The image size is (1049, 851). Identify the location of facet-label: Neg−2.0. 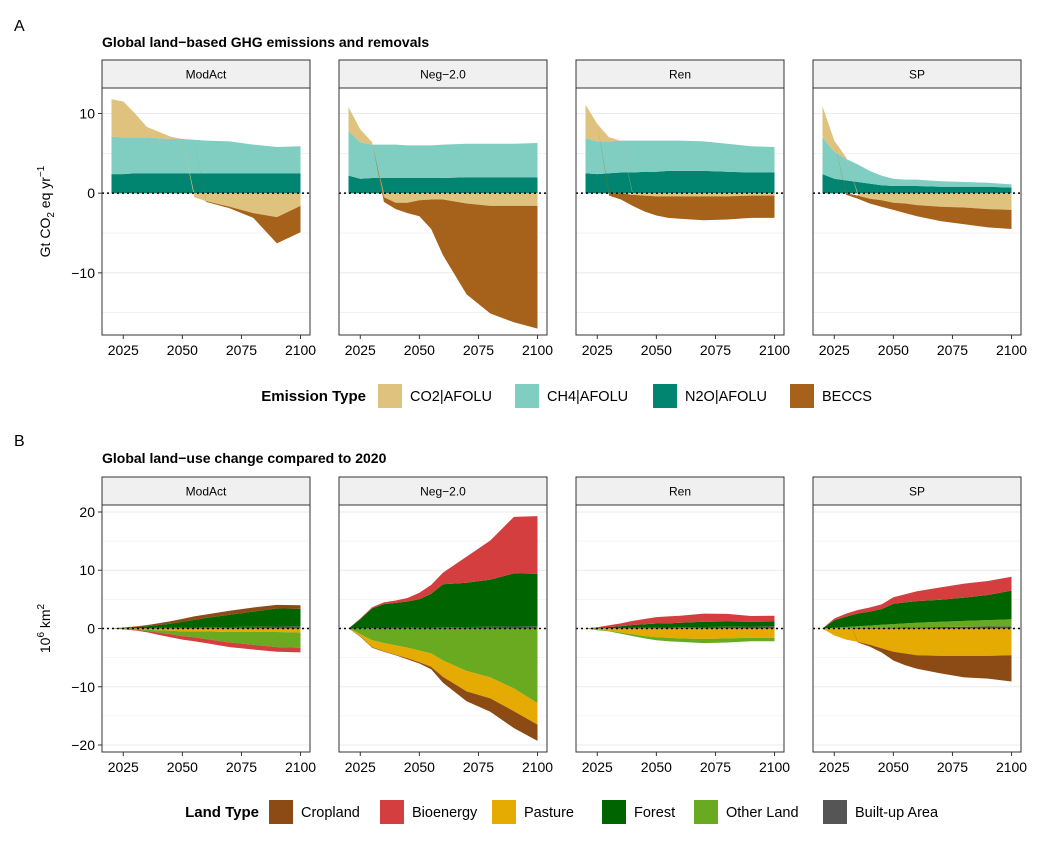
(443, 492).